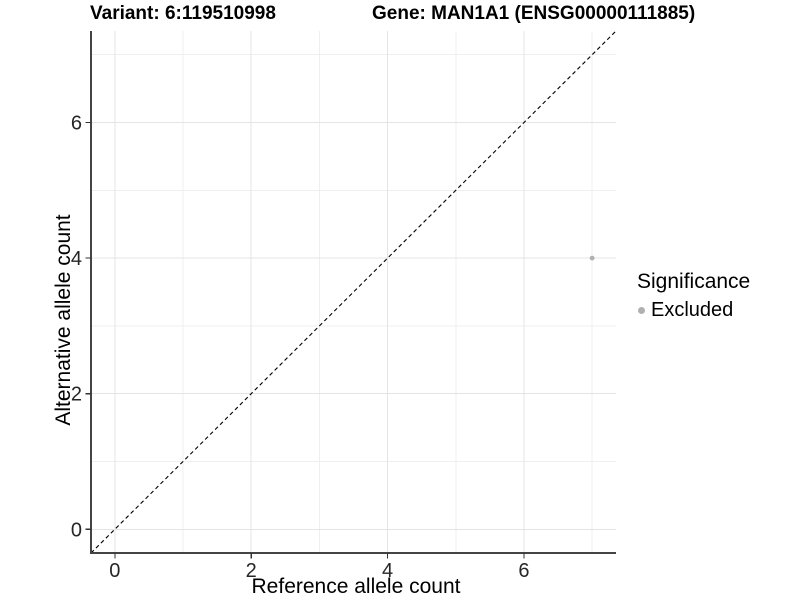  Describe the element at coordinates (251, 571) in the screenshot. I see `x-tick-label: 2` at that location.